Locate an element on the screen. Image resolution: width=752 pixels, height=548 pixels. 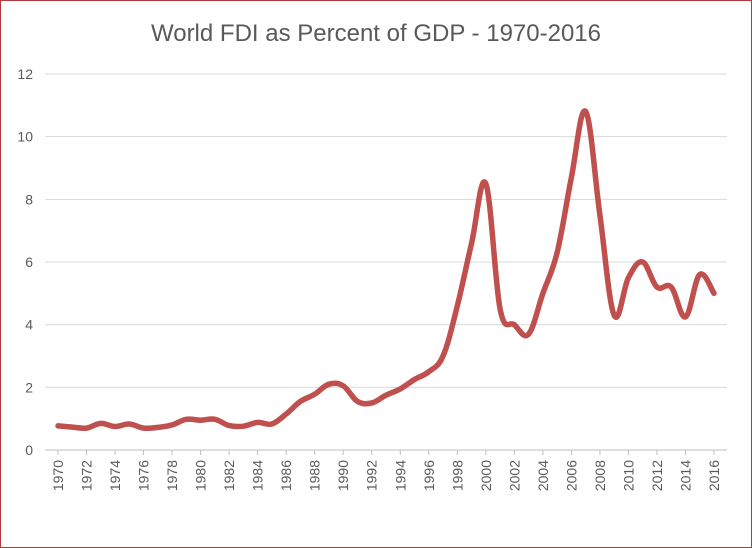
y-tick-label: 0 is located at coordinates (29, 450).